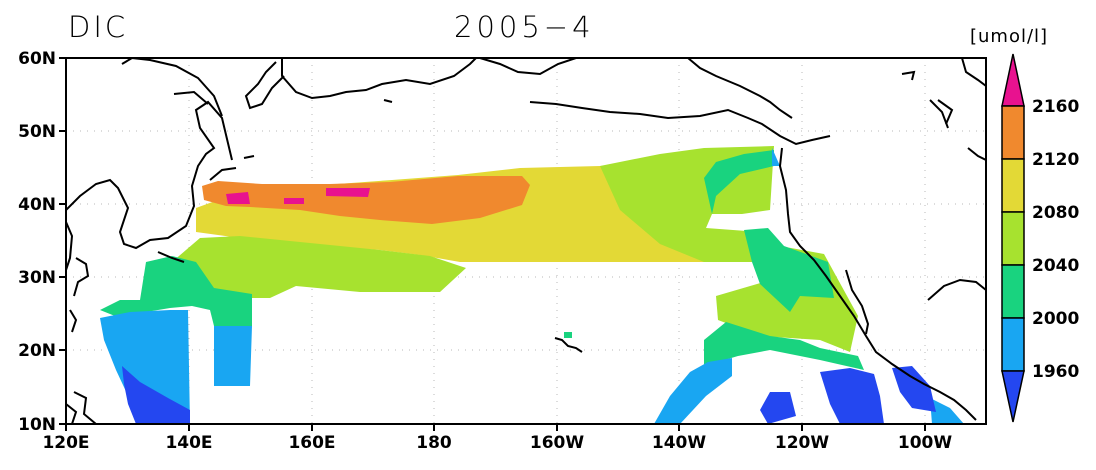  What do you see at coordinates (65, 443) in the screenshot?
I see `lon-label-120e: 120E` at bounding box center [65, 443].